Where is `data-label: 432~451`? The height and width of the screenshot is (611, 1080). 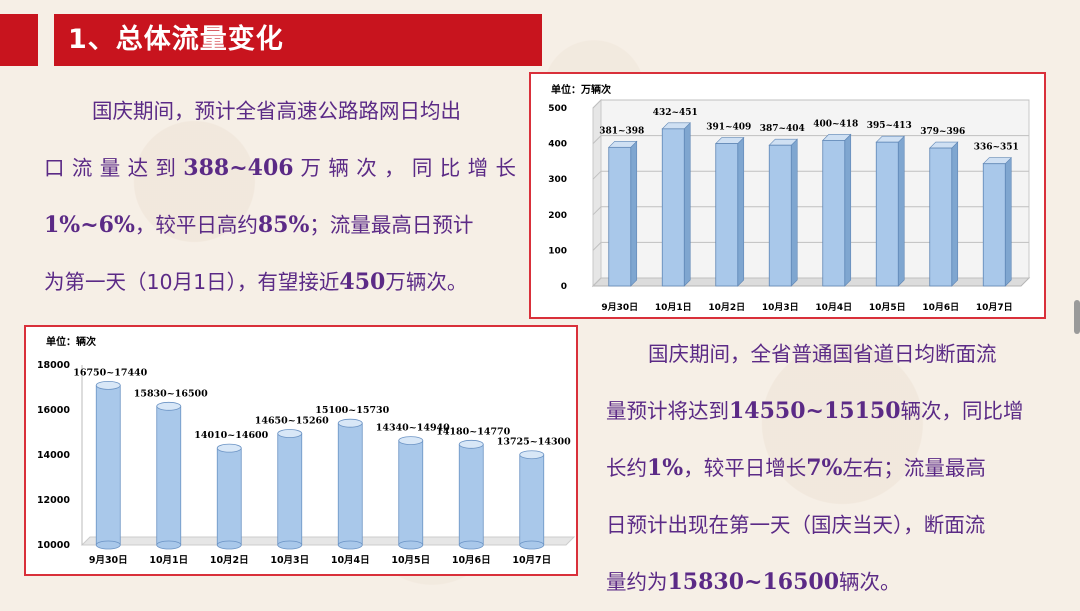
data-label: 432~451 is located at coordinates (675, 113).